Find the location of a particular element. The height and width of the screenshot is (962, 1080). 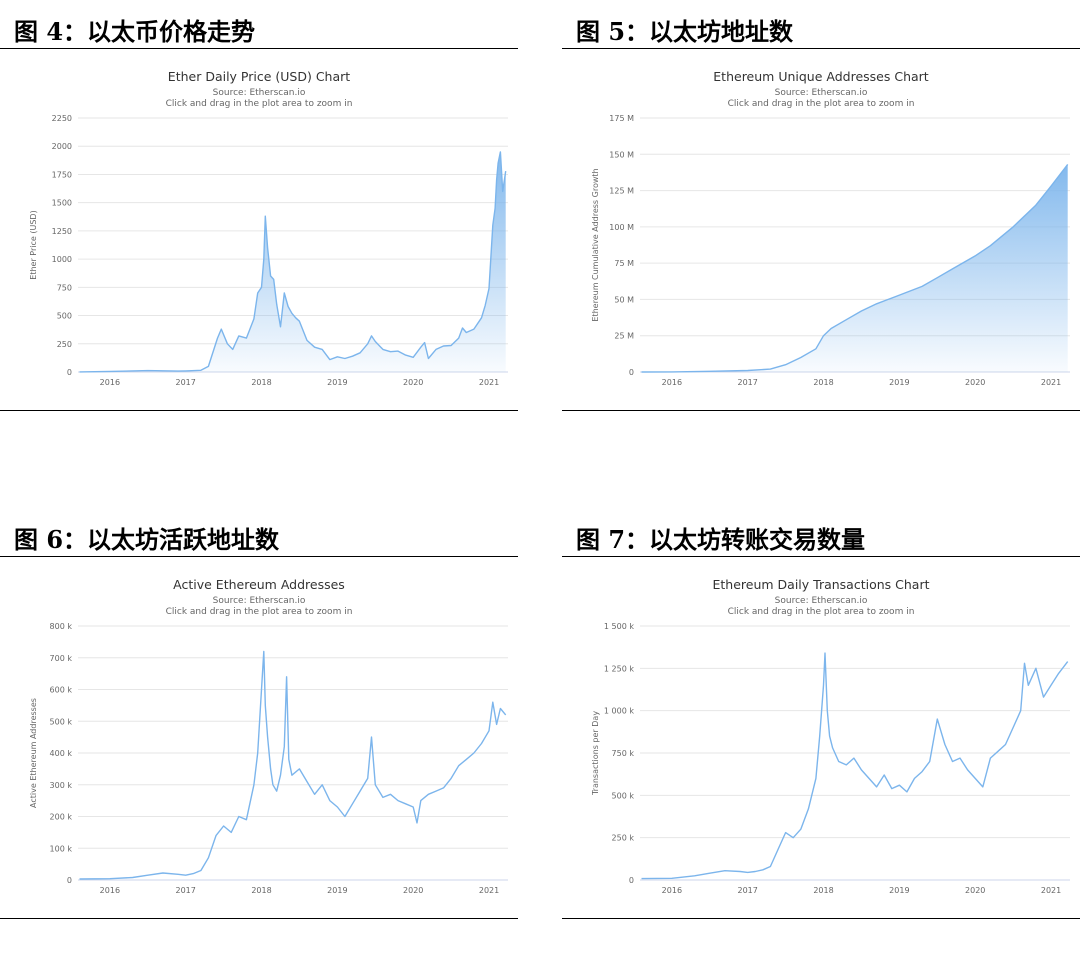

y-tick-label: 1 500 k is located at coordinates (619, 626).